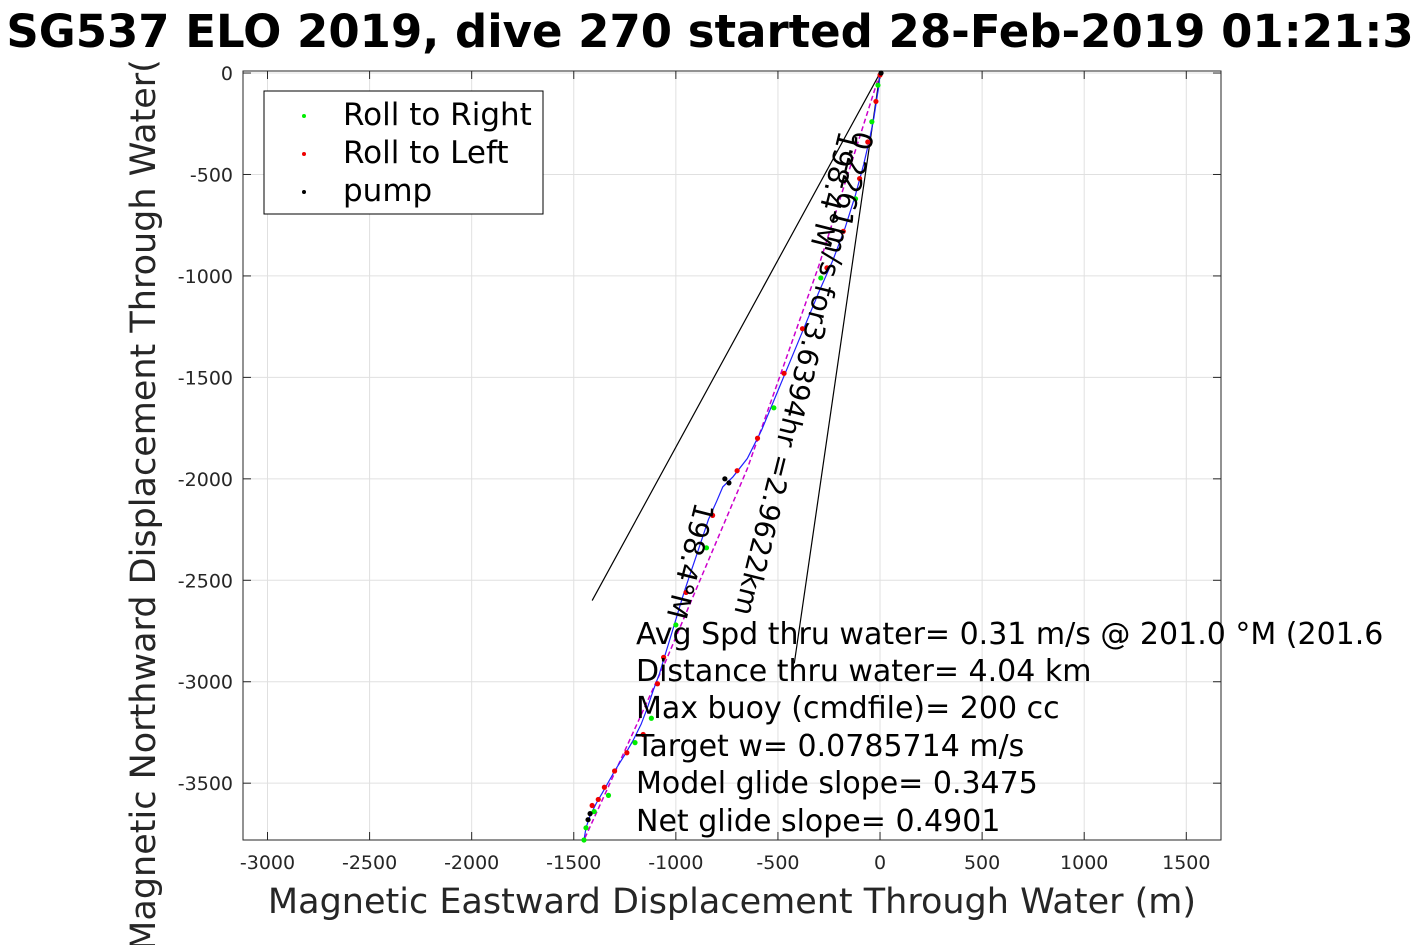  I want to click on x-tick-label: -1500, so click(573, 863).